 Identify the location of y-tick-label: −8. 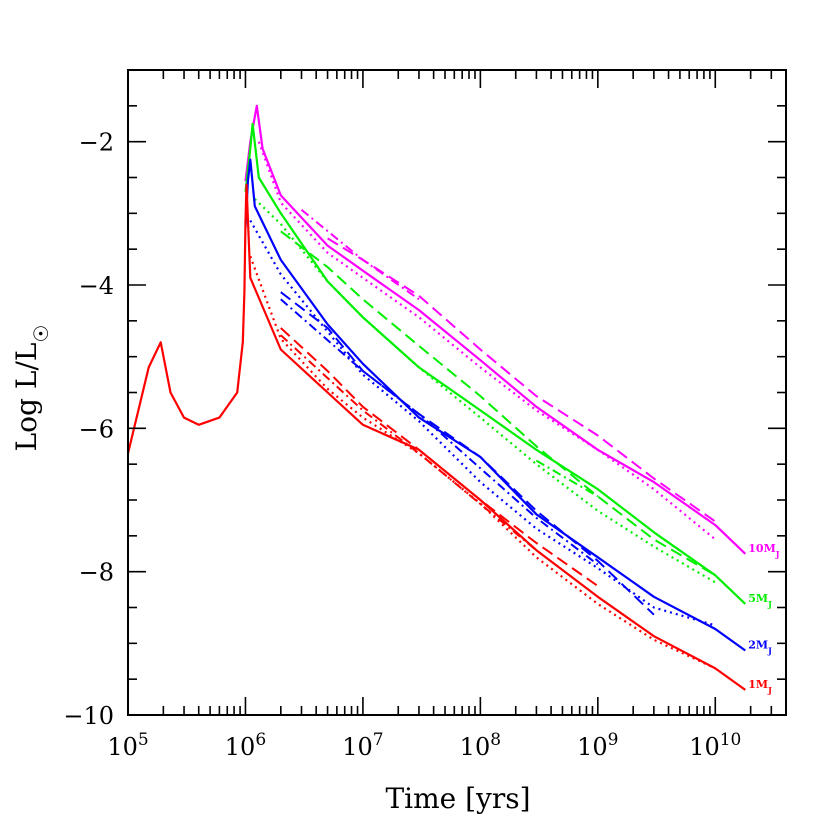
(96, 573).